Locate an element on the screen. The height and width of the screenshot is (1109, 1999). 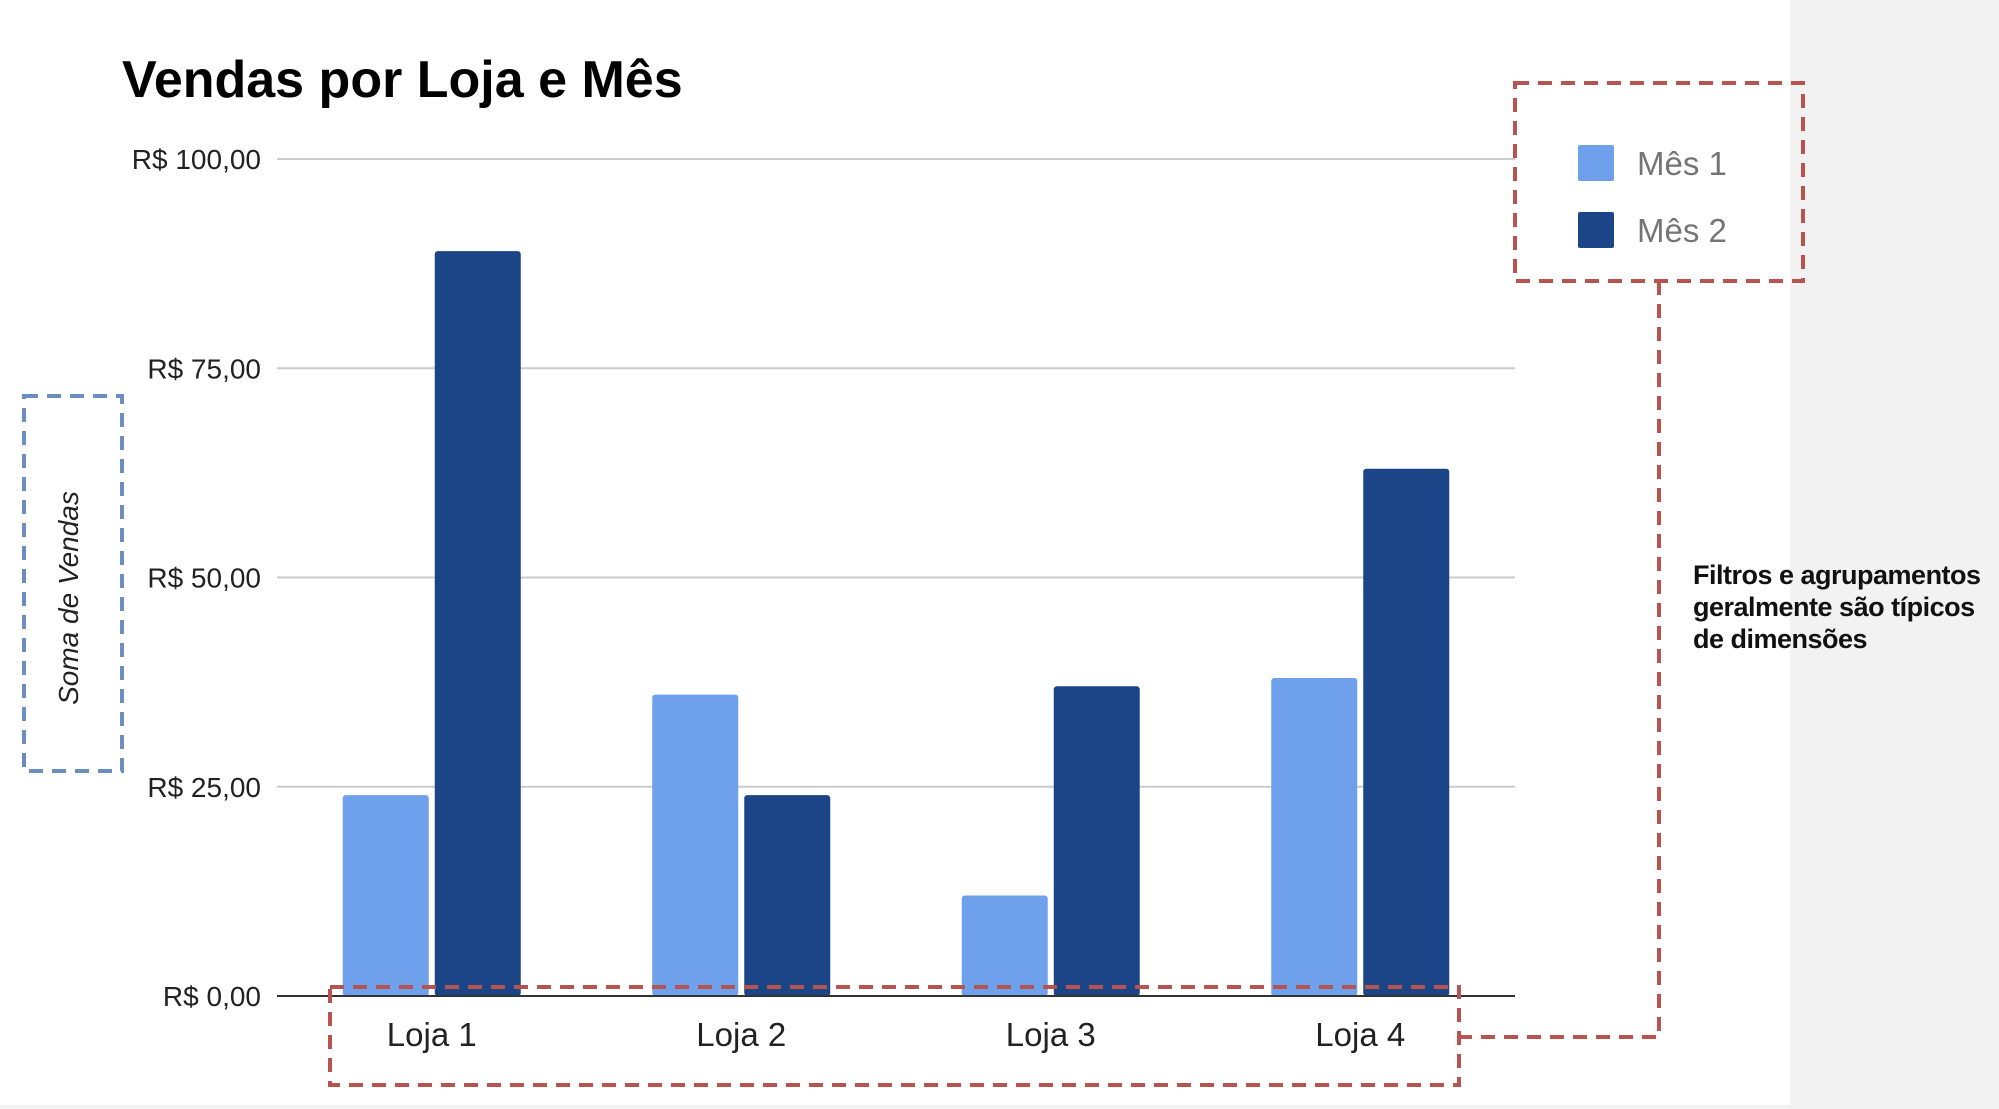
legend-label: Mês 1 is located at coordinates (1682, 163).